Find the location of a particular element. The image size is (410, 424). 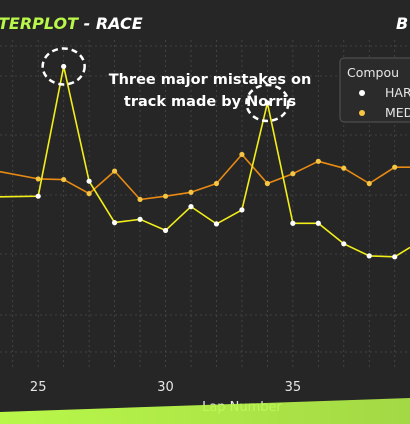

x-tick-label: 35 is located at coordinates (293, 387).